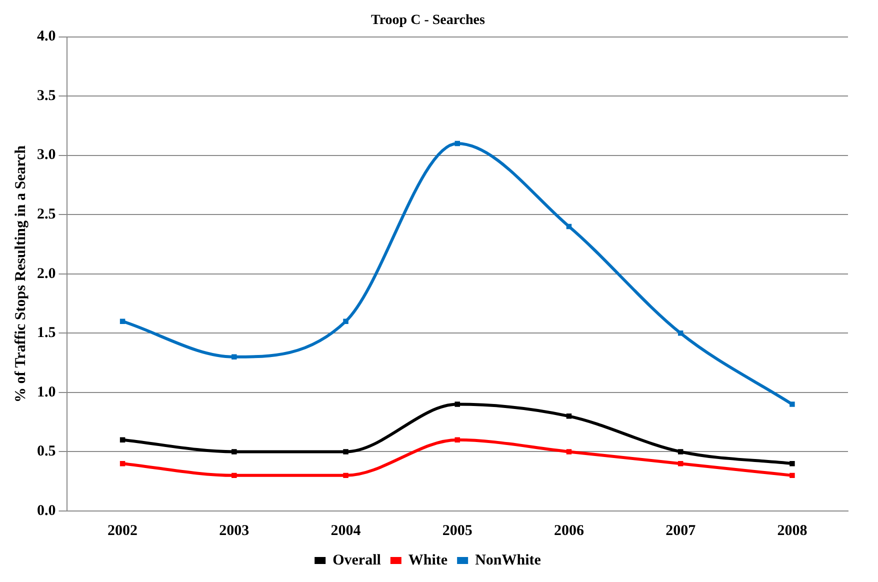  Describe the element at coordinates (356, 560) in the screenshot. I see `legend-label: Overall` at that location.